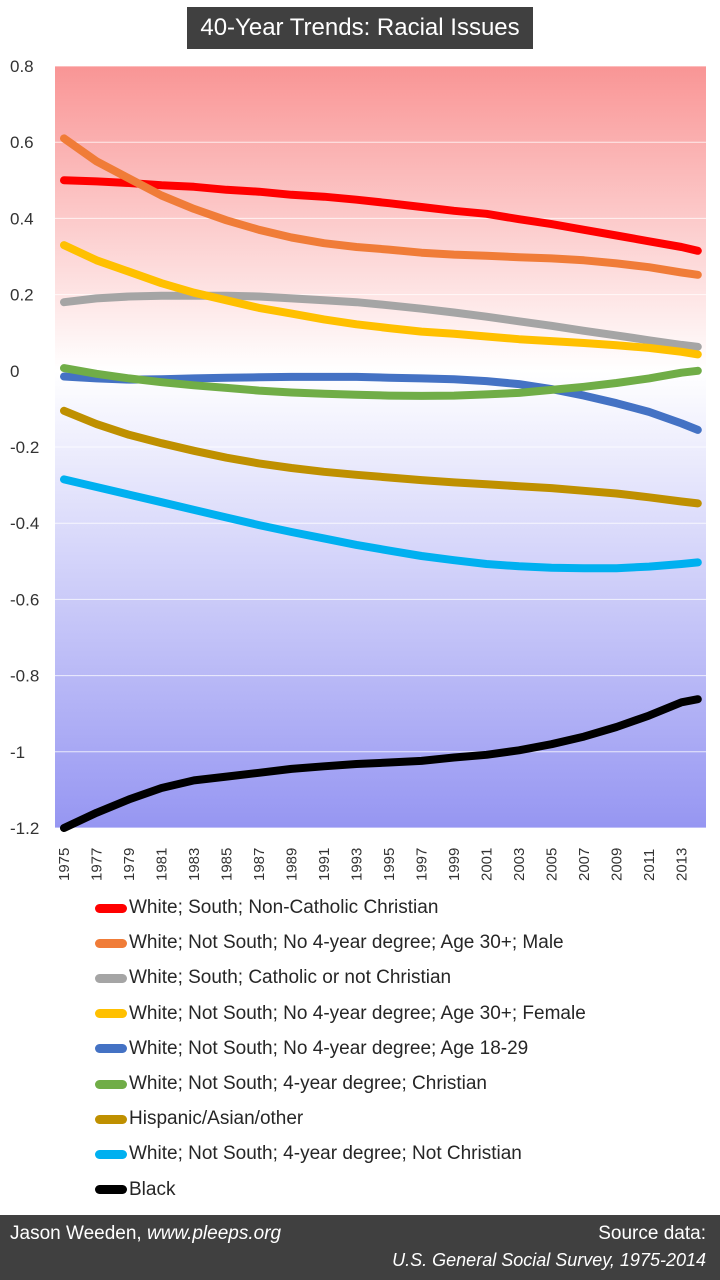  I want to click on legend-label: White; South; Catholic or not Christian, so click(290, 978).